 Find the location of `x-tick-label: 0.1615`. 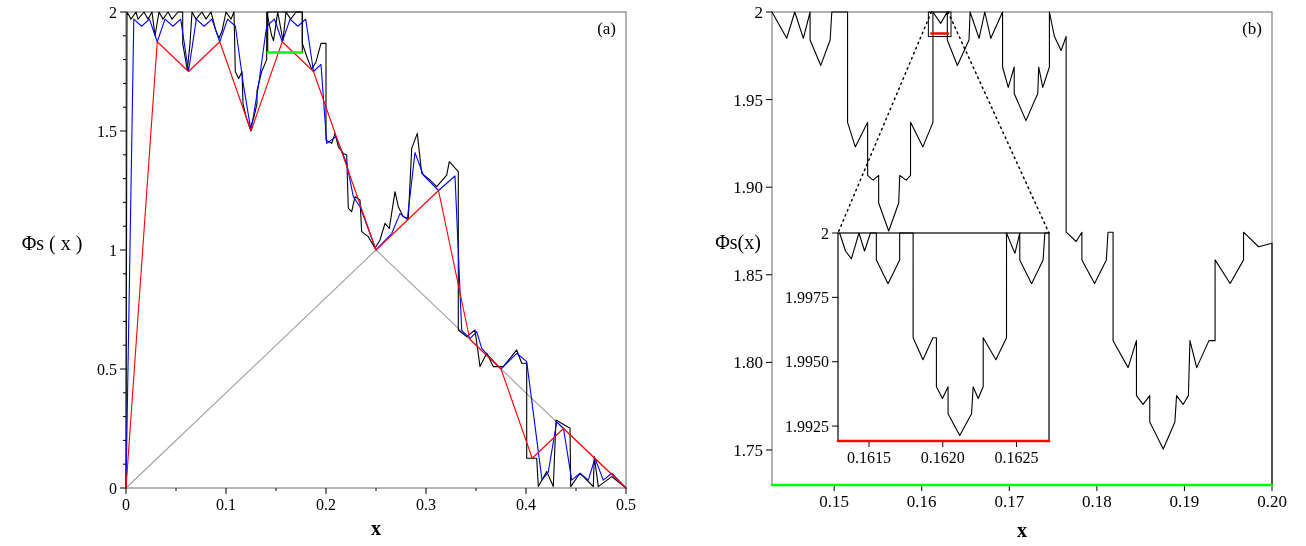

x-tick-label: 0.1615 is located at coordinates (868, 457).